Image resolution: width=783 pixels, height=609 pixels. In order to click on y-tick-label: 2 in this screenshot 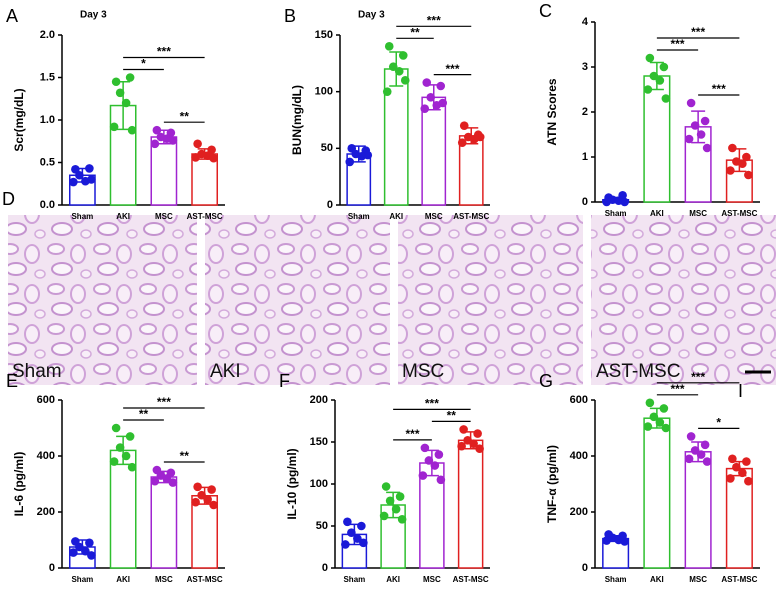, I will do `click(585, 112)`.